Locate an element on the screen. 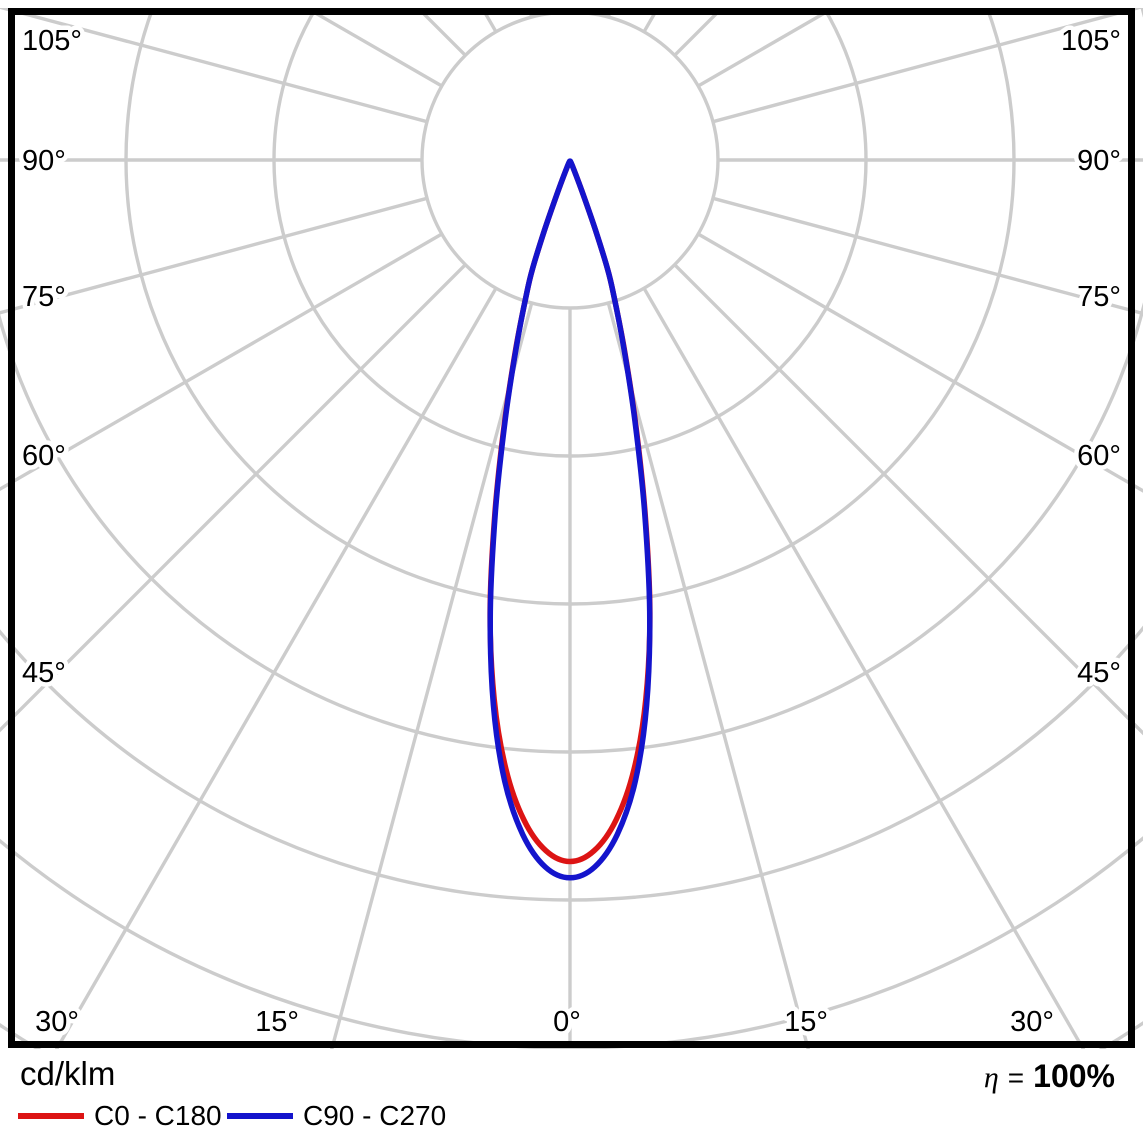 The width and height of the screenshot is (1143, 1143). legend-swatch-c0-c180 is located at coordinates (51, 1116).